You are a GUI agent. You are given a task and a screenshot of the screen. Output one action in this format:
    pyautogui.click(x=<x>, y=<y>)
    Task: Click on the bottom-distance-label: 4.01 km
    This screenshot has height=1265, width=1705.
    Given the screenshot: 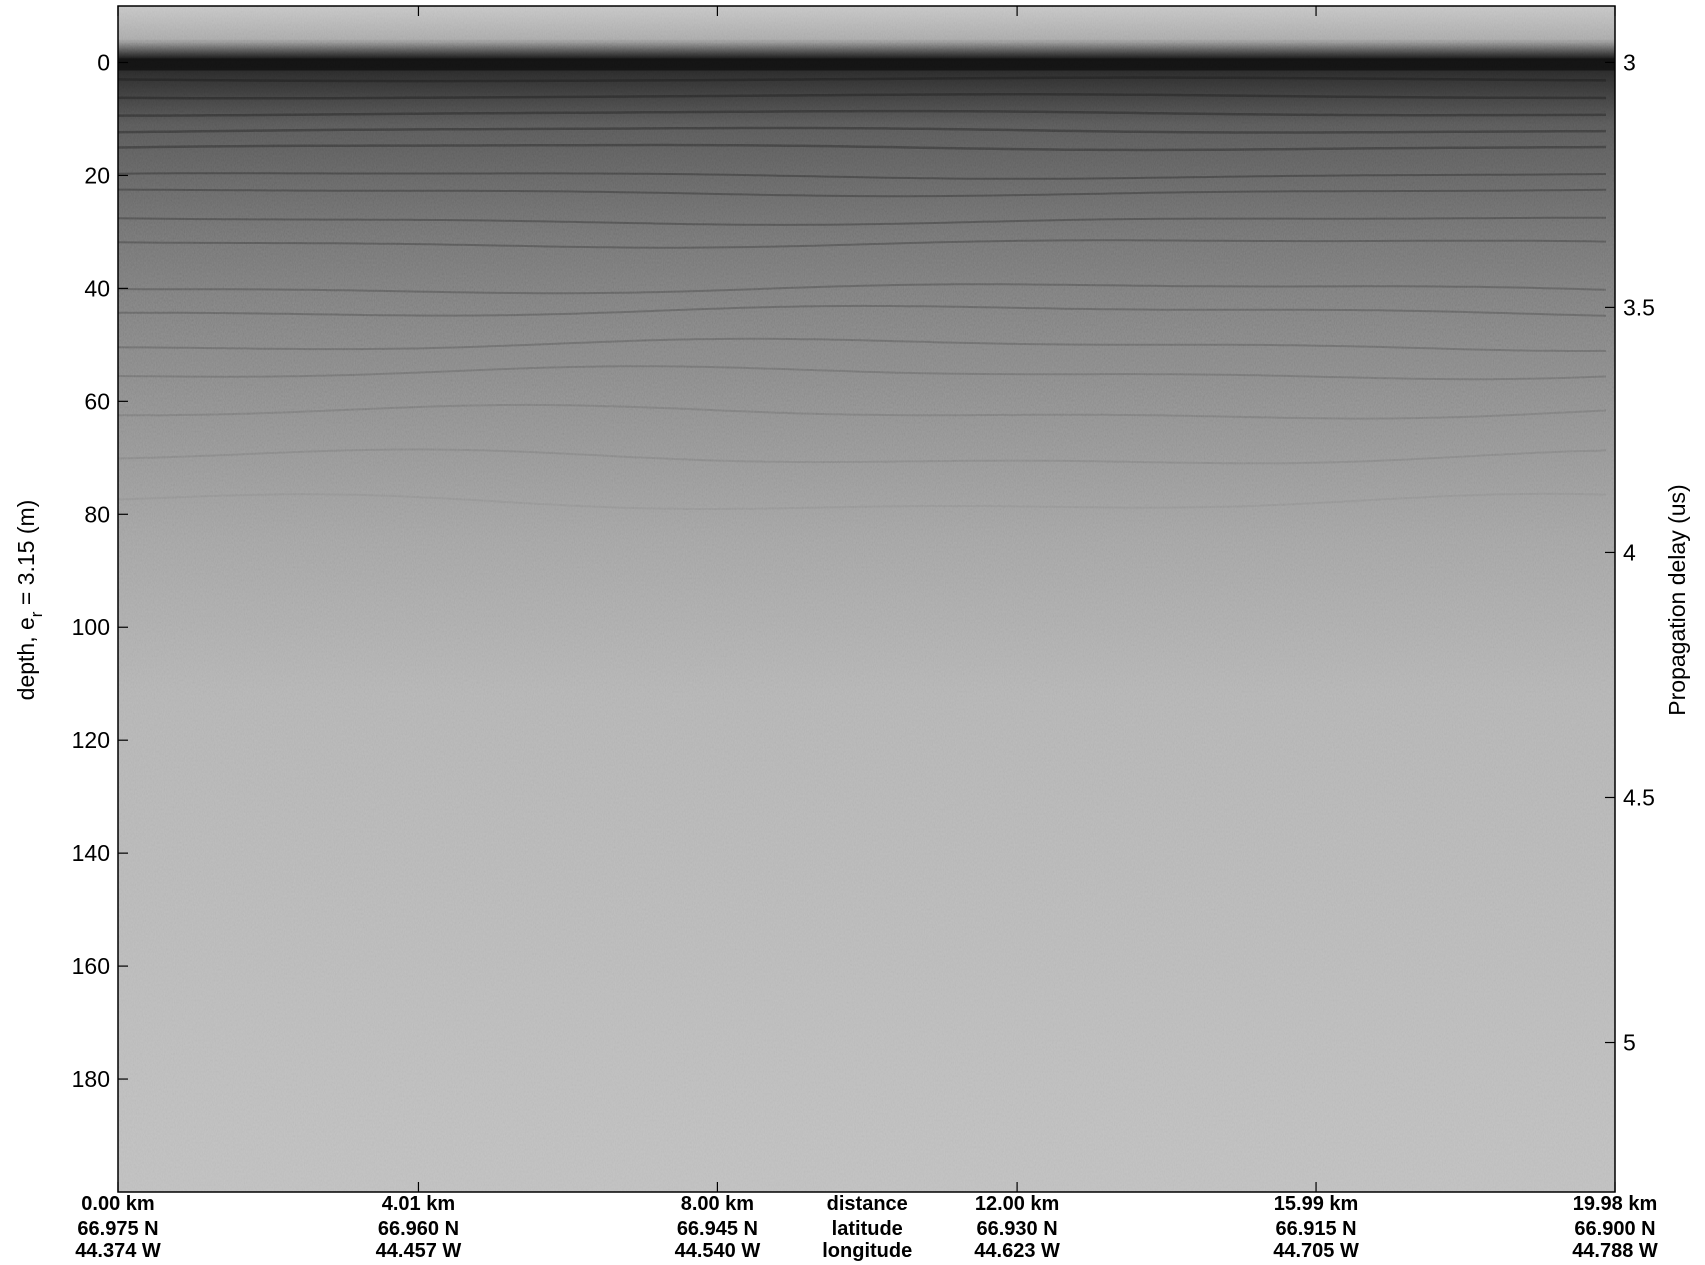 What is the action you would take?
    pyautogui.click(x=418, y=1204)
    